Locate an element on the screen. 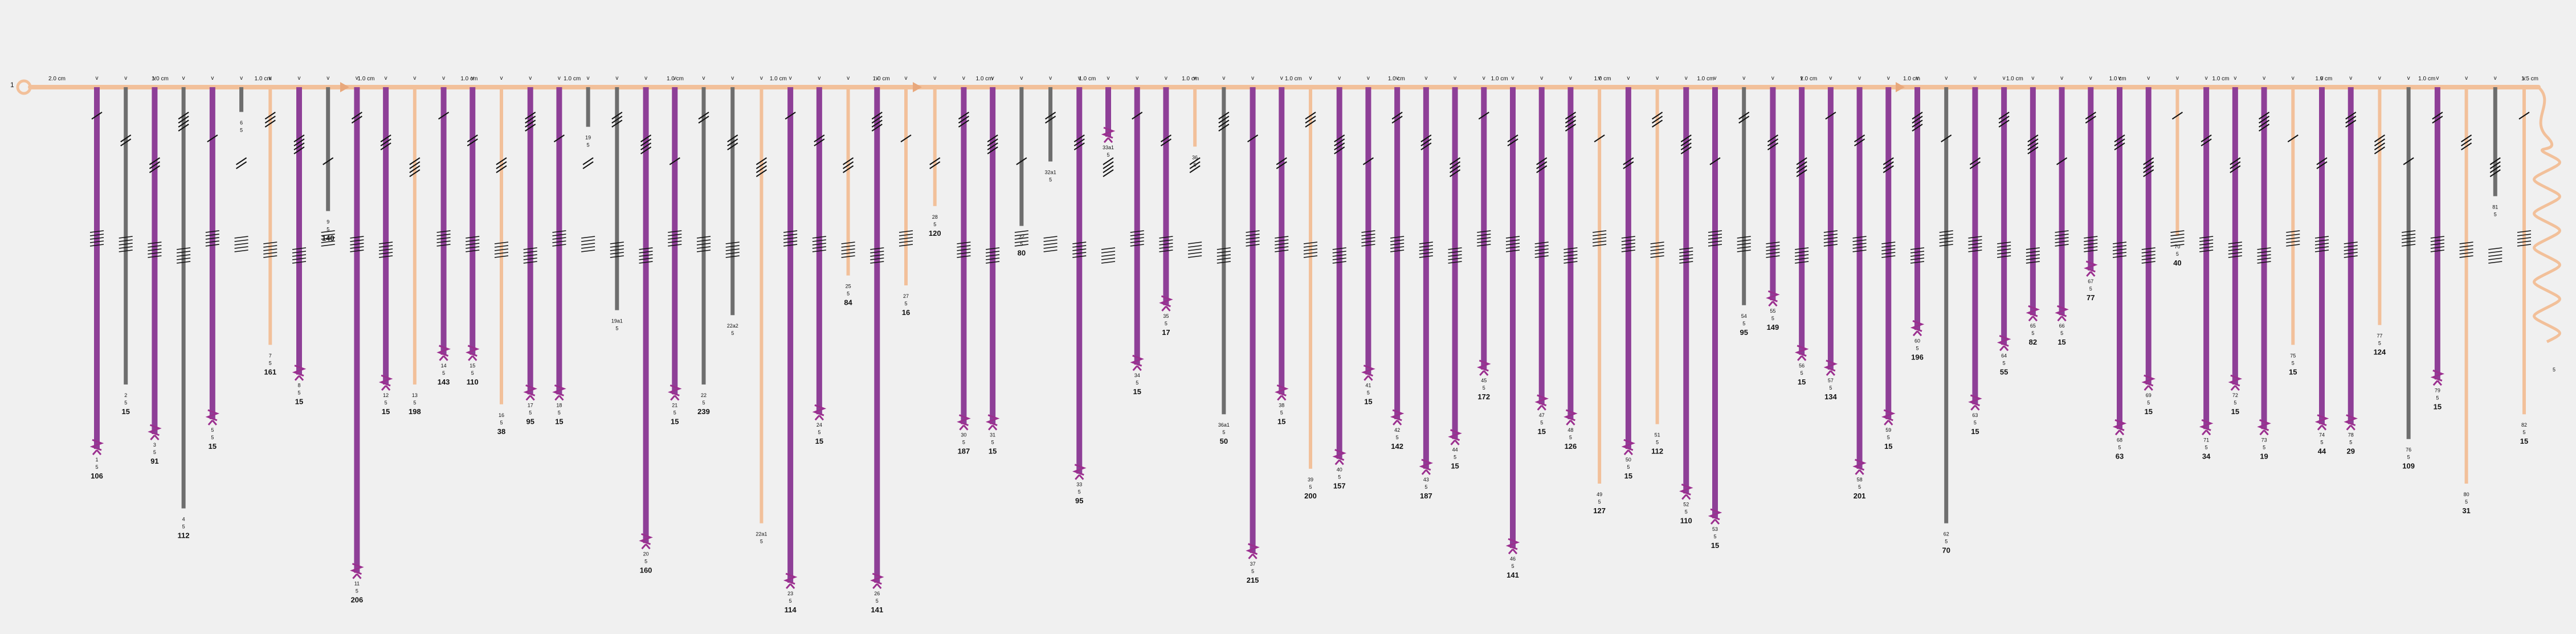  node-id-label: 37 is located at coordinates (1253, 564).